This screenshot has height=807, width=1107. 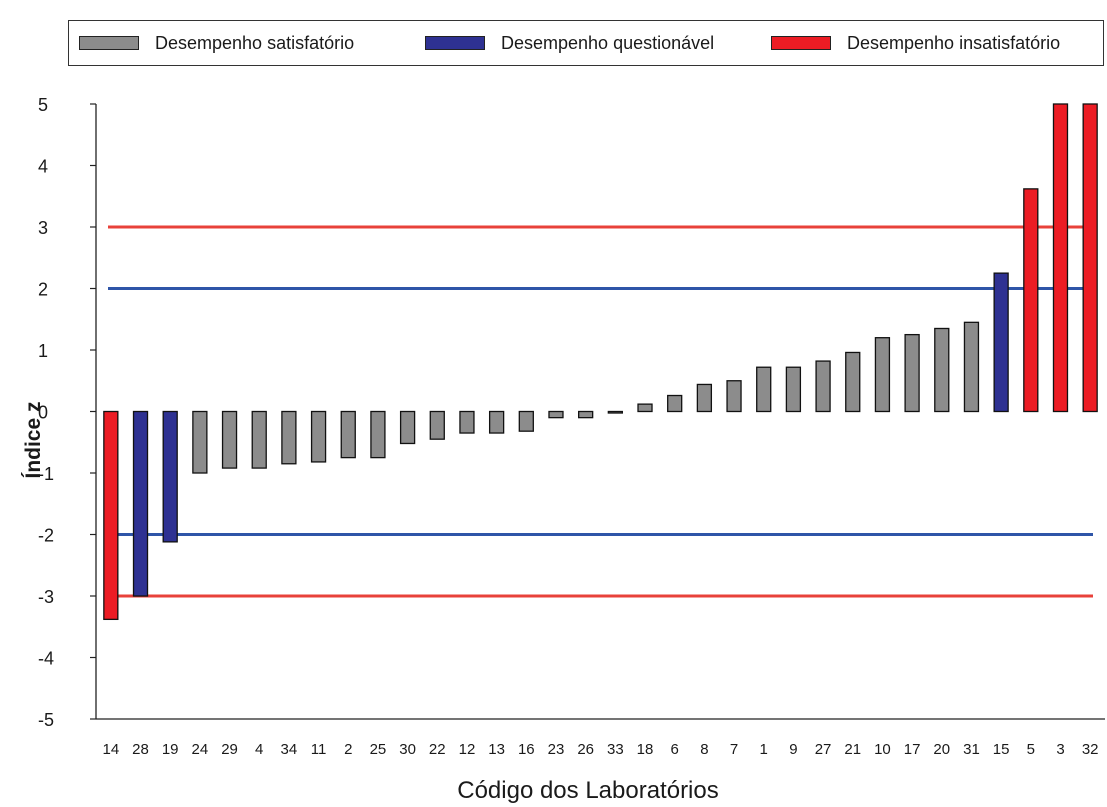 I want to click on legend-swatch-questionable, so click(x=455, y=43).